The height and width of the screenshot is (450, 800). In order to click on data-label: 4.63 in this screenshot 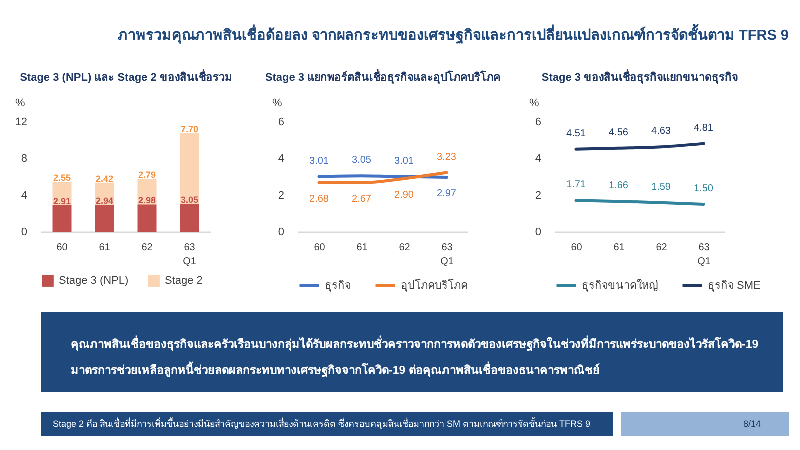, I will do `click(662, 132)`.